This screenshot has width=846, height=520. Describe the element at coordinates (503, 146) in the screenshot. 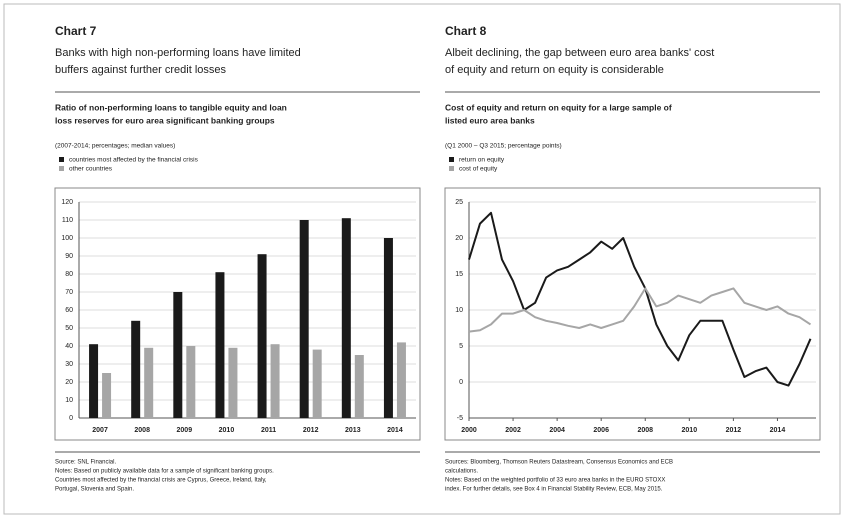

I see `units-note: (Q1 2000 – Q3 2015; percentage points)` at that location.